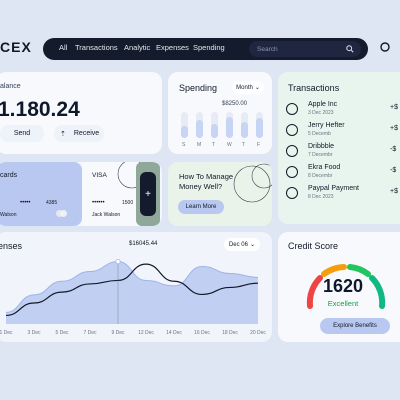  What do you see at coordinates (320, 155) in the screenshot?
I see `transaction-date: 7 Decembr` at bounding box center [320, 155].